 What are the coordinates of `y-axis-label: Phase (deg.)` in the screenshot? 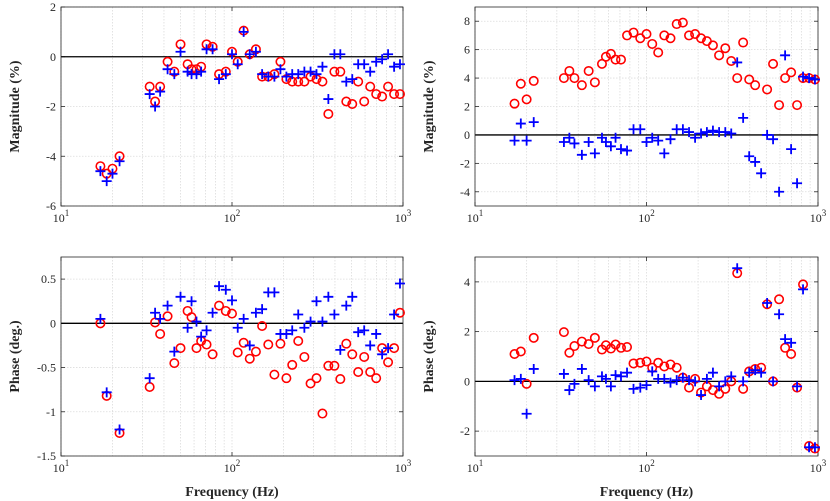 It's located at (429, 356).